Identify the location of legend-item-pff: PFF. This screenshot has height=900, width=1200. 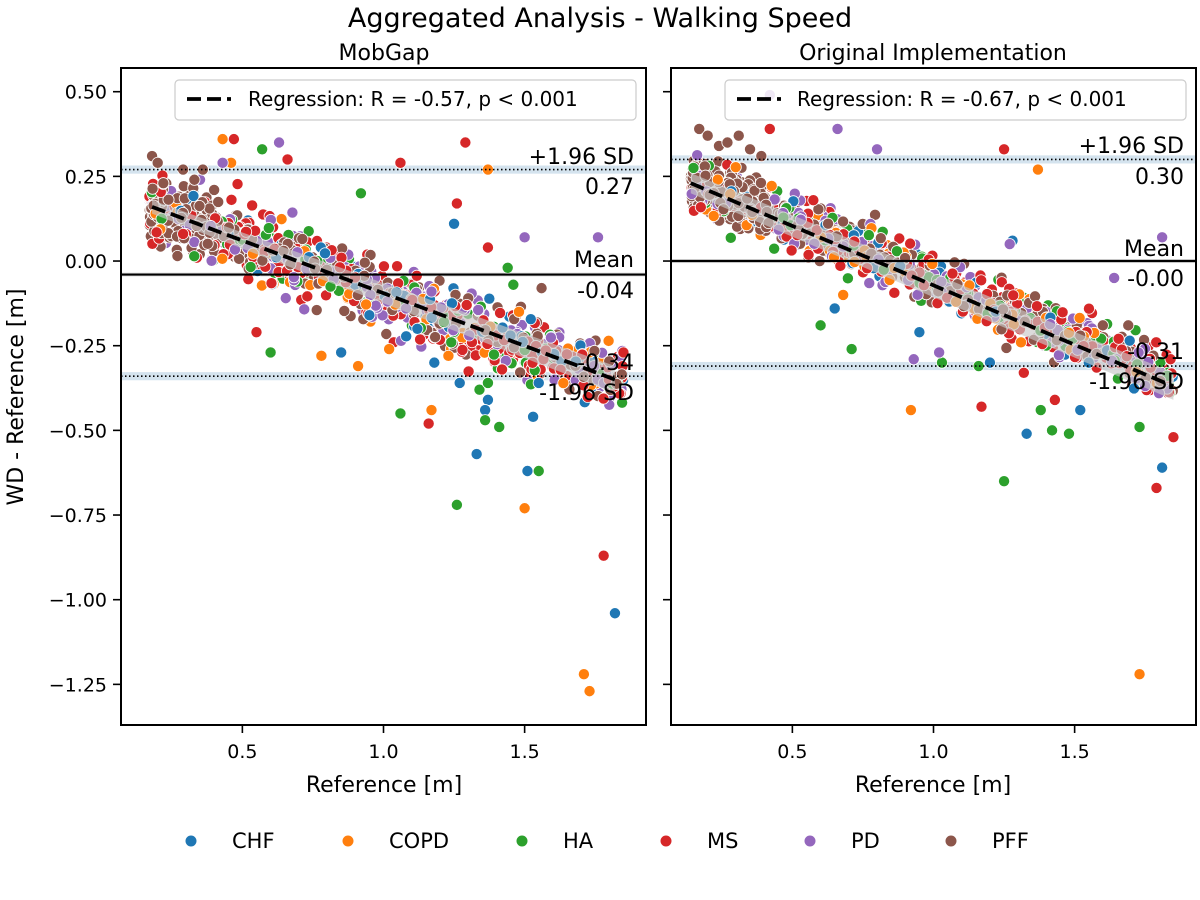
(986, 841).